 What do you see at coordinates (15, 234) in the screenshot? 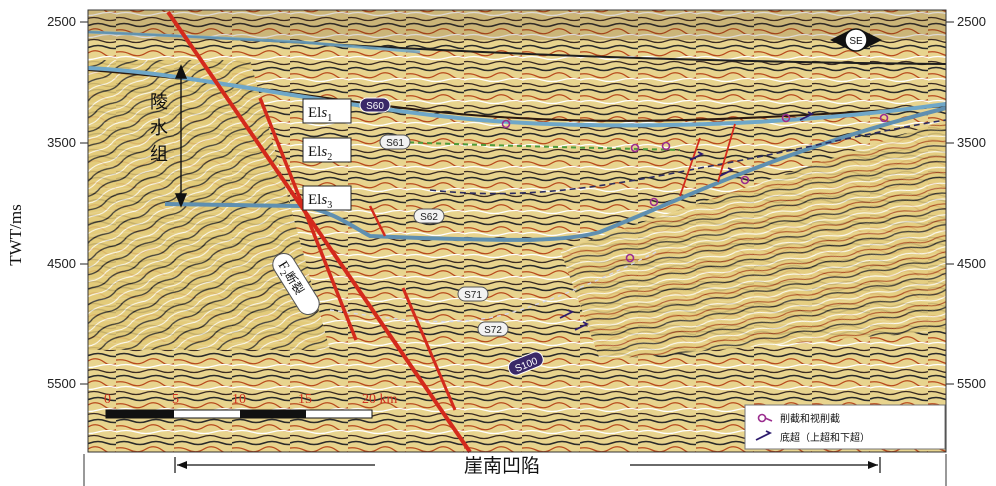
I see `y-axis-label: TWT/ms` at bounding box center [15, 234].